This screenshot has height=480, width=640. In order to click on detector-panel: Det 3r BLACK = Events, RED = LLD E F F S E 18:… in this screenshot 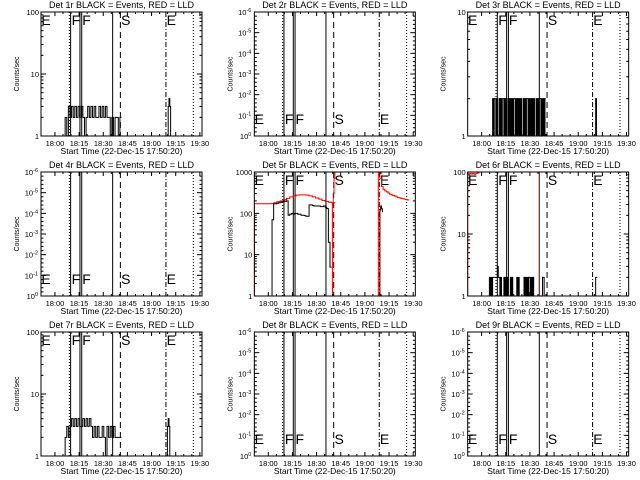, I will do `click(538, 78)`.